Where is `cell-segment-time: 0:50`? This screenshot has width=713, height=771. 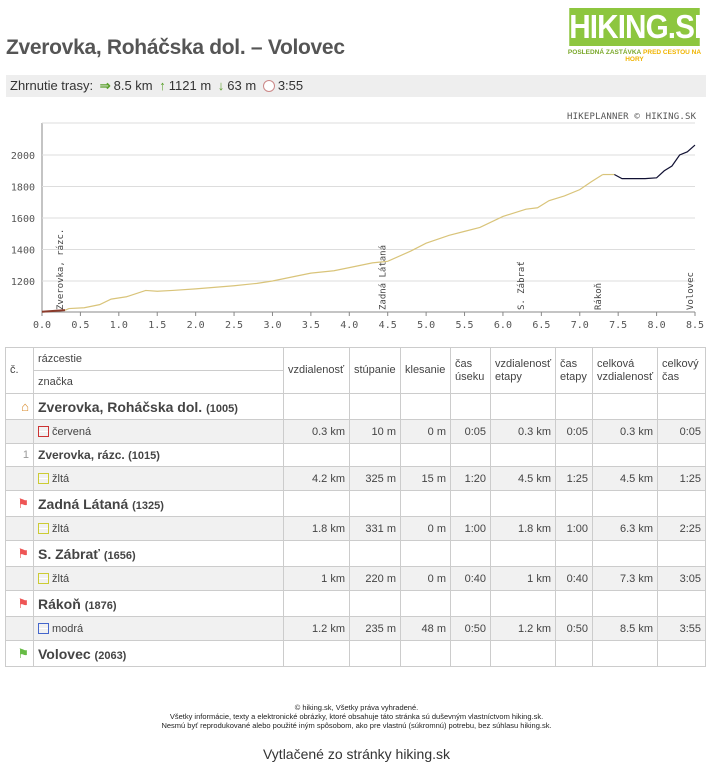 cell-segment-time: 0:50 is located at coordinates (470, 628).